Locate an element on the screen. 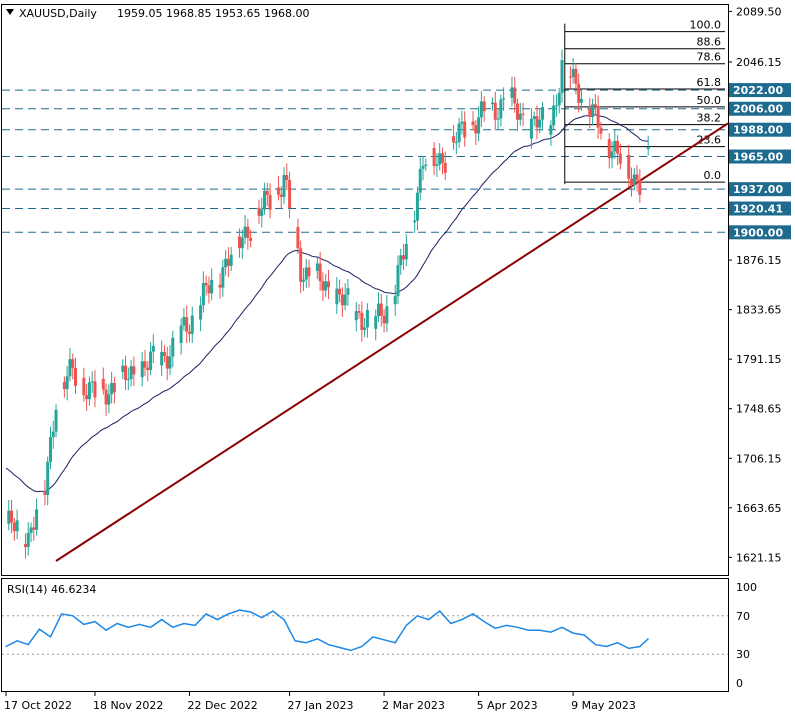  y-tick-label: 1621.15 is located at coordinates (759, 557).